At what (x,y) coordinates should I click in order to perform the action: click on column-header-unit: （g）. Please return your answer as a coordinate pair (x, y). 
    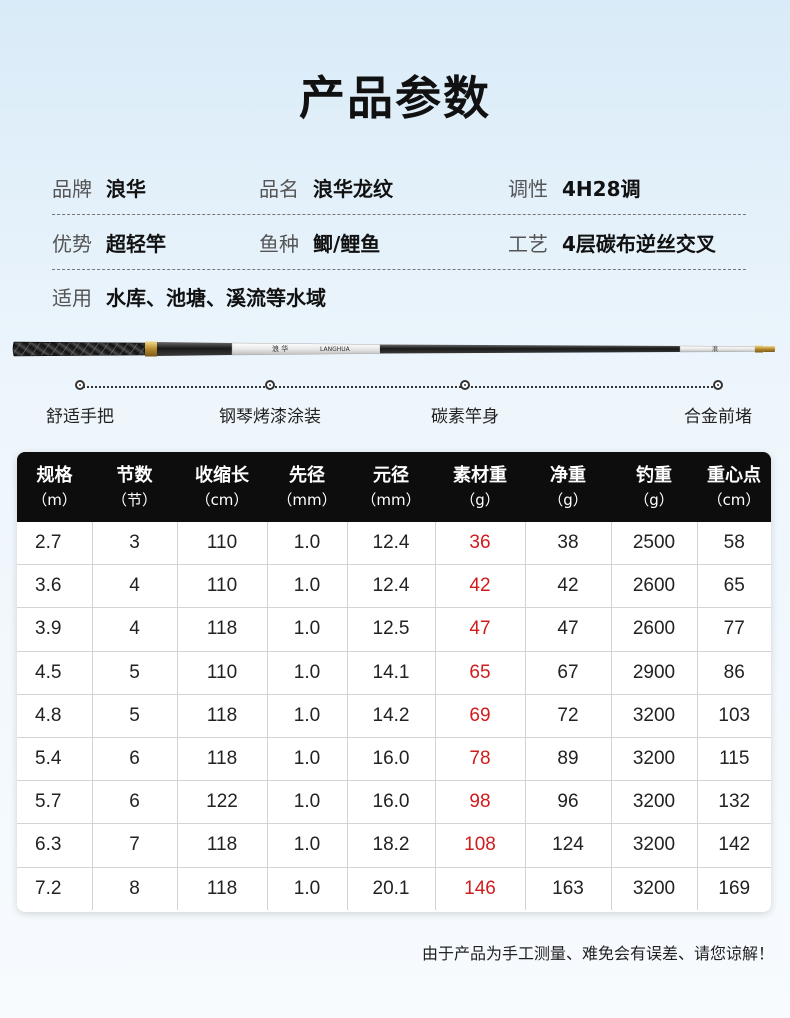
    Looking at the image, I should click on (480, 500).